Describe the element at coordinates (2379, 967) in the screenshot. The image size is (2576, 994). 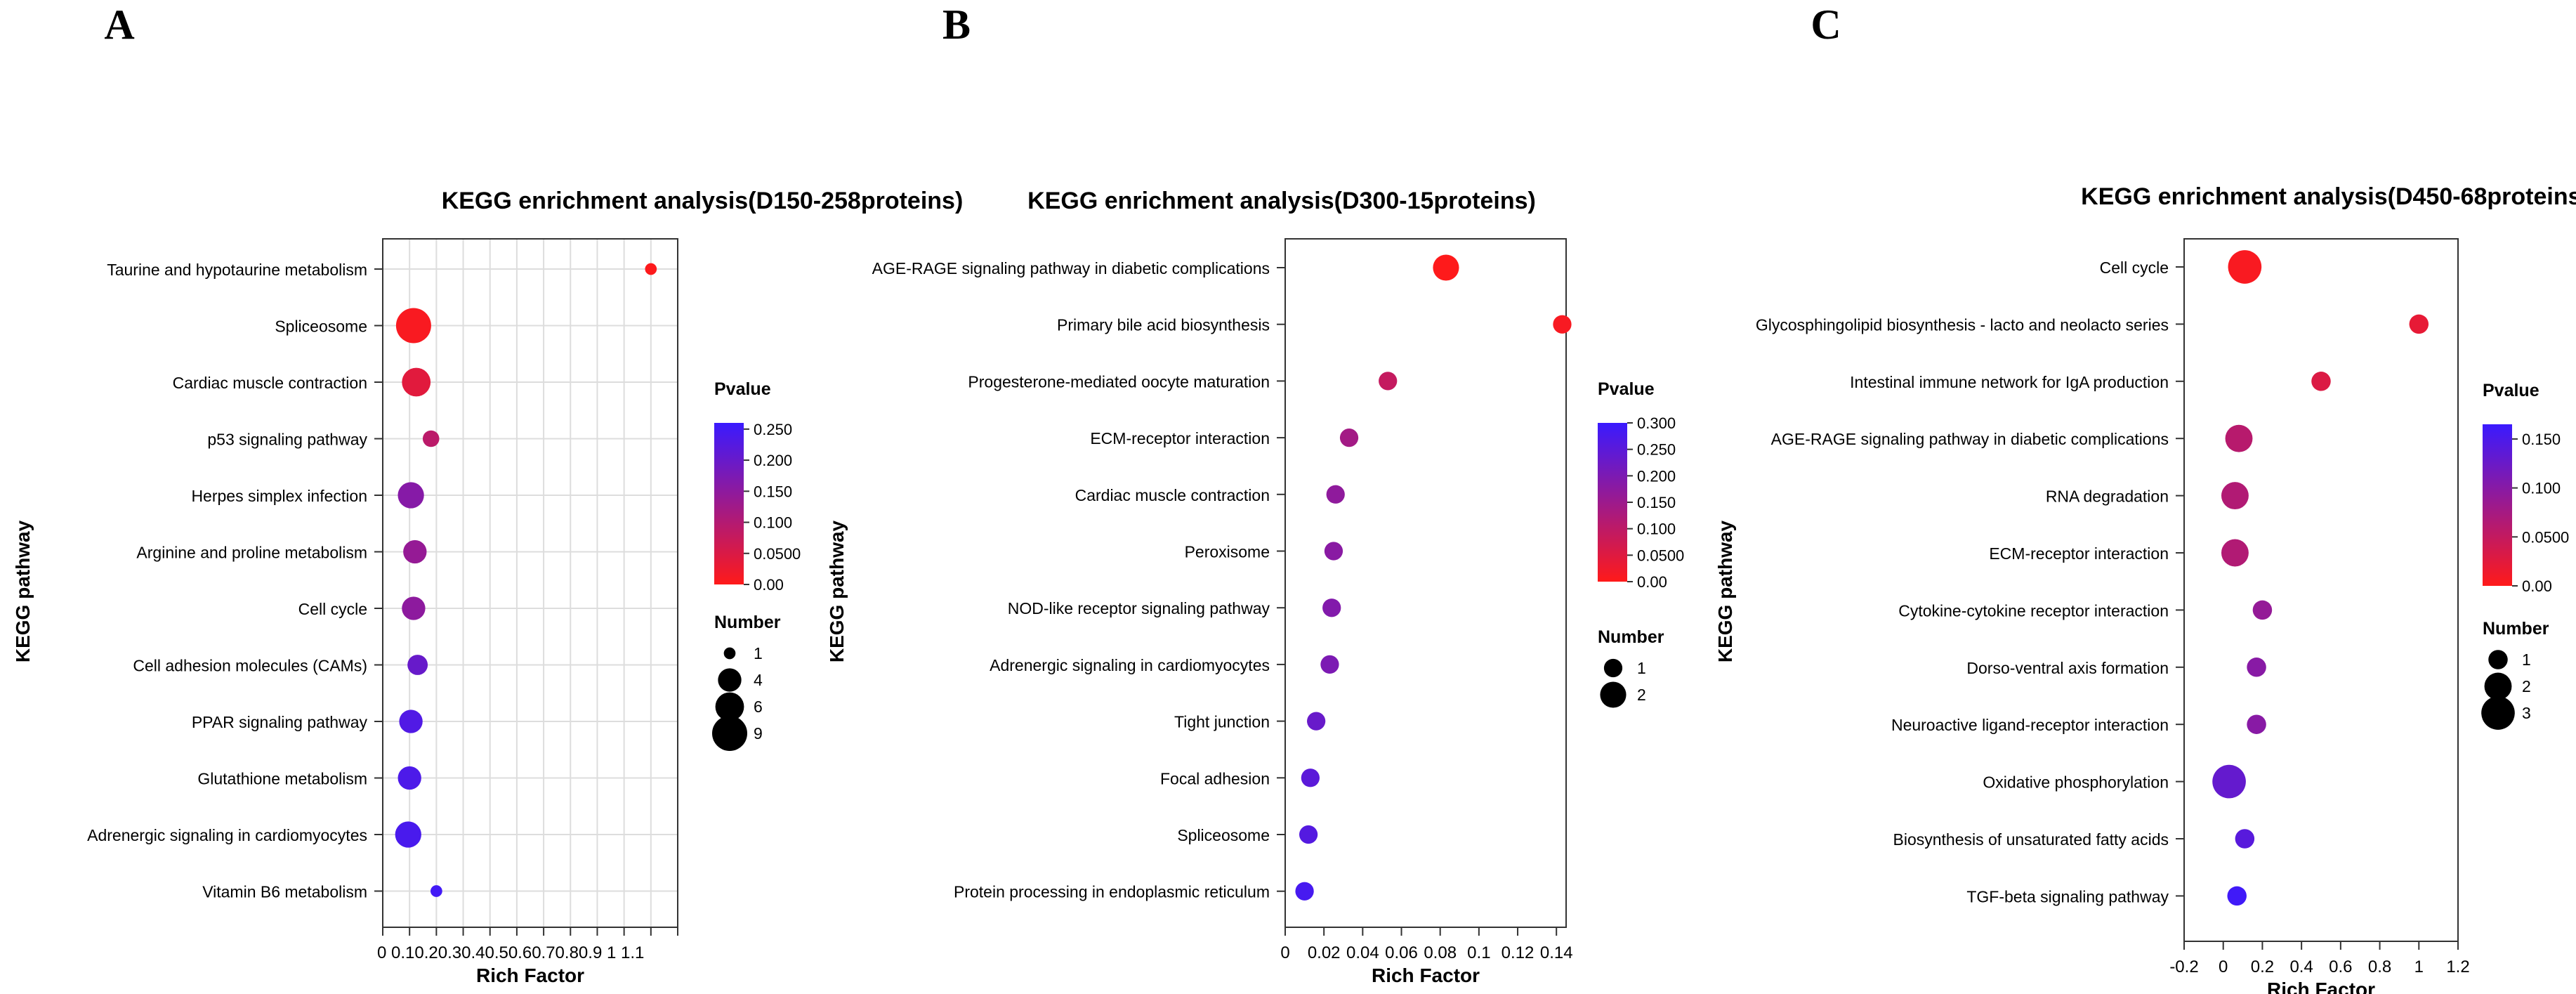
I see `x-tick-label: 0.8` at that location.